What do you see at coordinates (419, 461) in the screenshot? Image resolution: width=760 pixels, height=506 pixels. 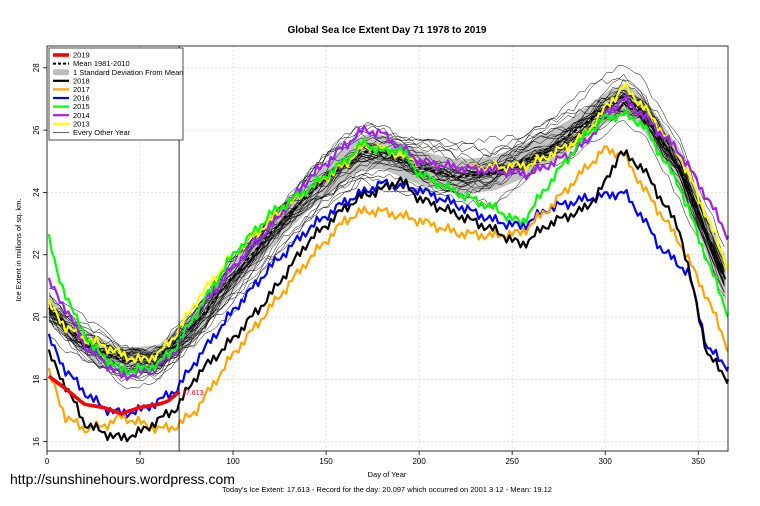 I see `x-tick-label: 200` at bounding box center [419, 461].